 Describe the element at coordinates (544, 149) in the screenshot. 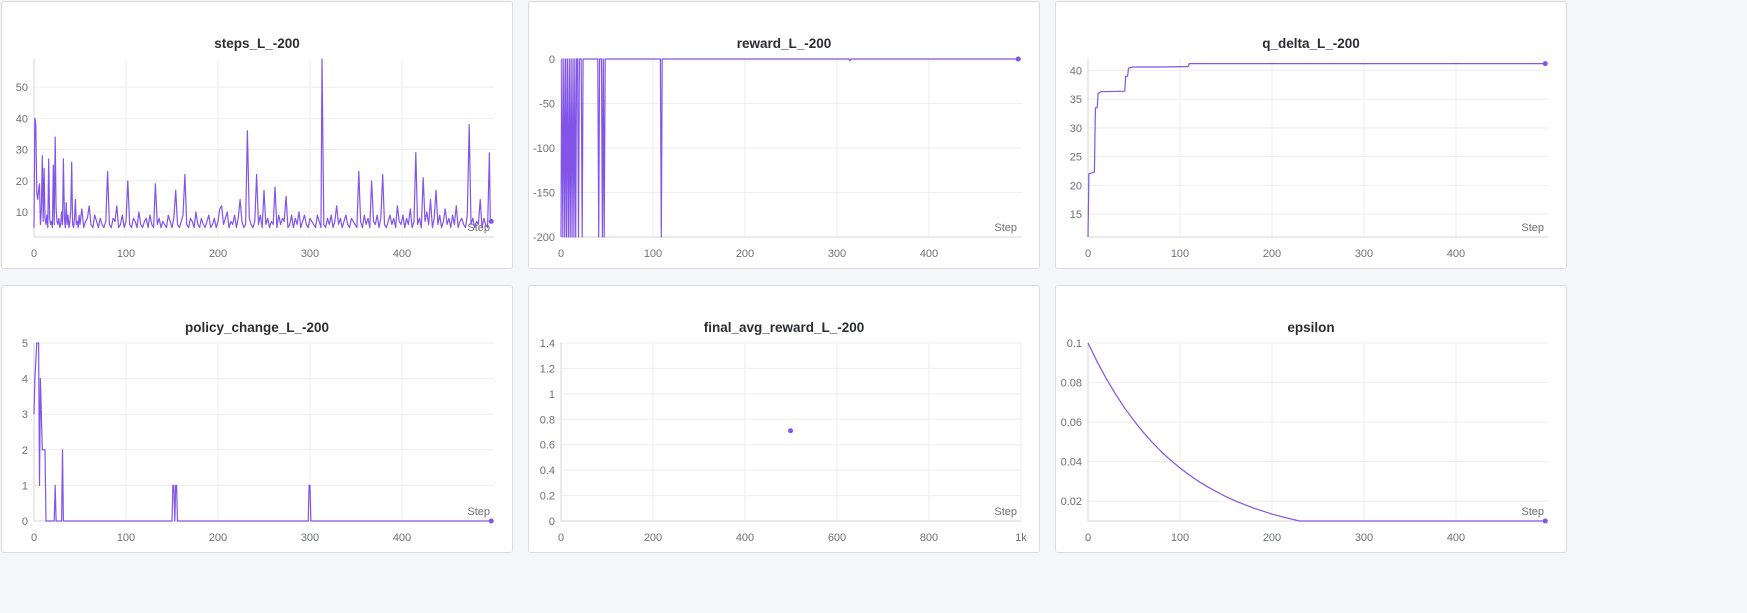

I see `y-tick-label: -100` at that location.